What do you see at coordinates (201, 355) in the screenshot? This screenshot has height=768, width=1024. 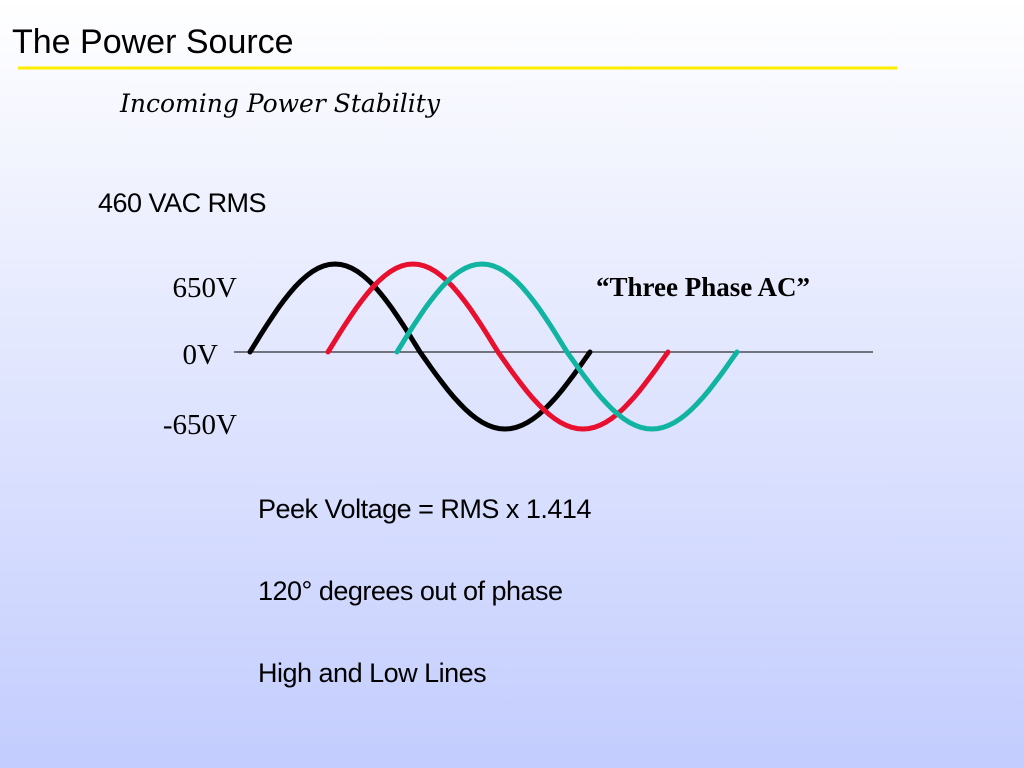 I see `voltage-label: 0V` at bounding box center [201, 355].